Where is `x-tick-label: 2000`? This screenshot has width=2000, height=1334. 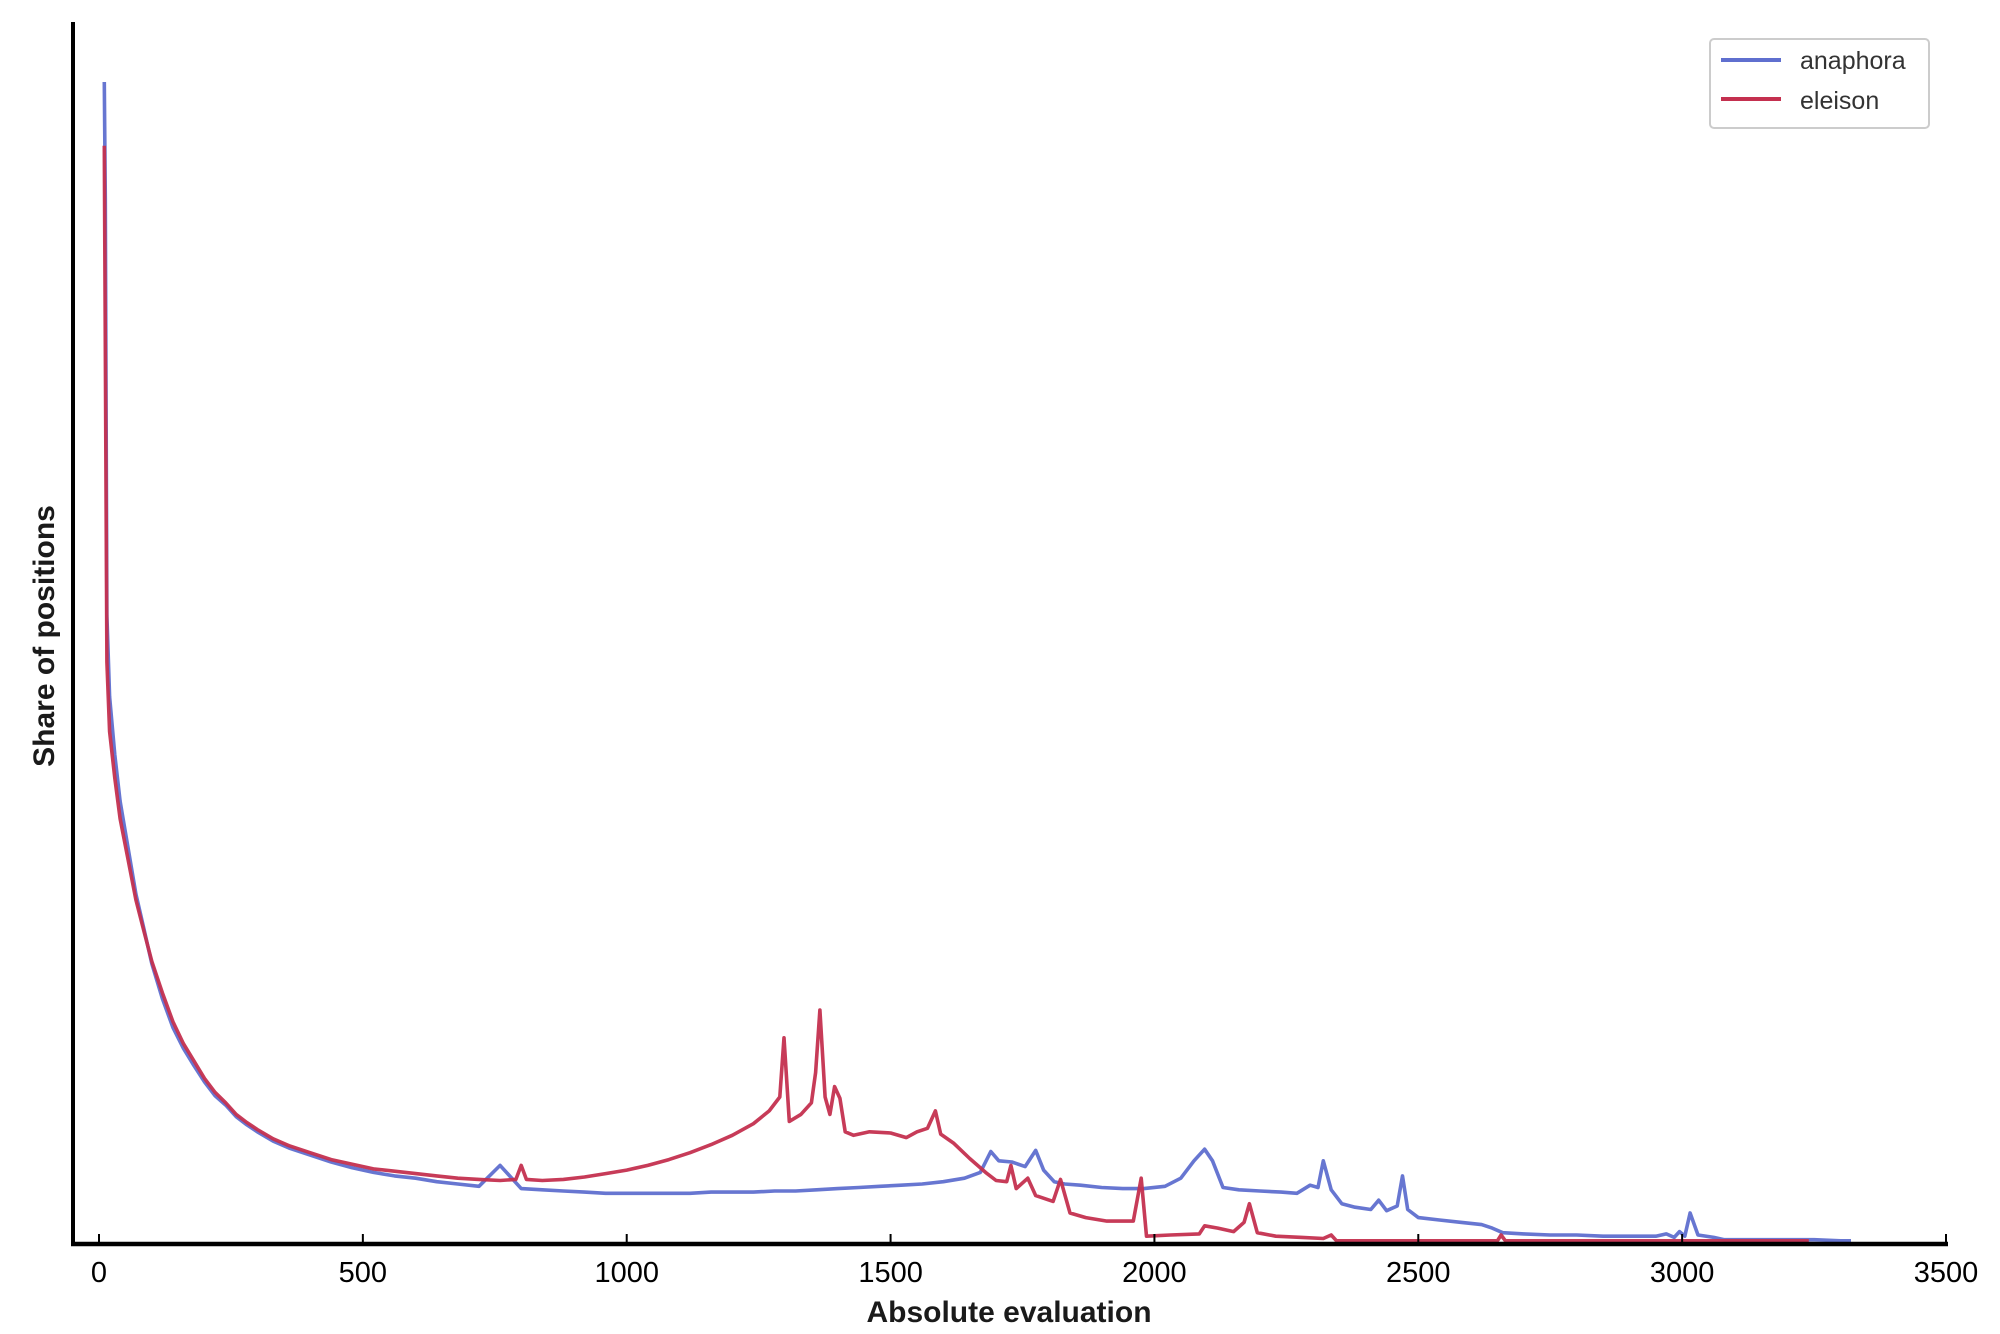 x-tick-label: 2000 is located at coordinates (1154, 1273).